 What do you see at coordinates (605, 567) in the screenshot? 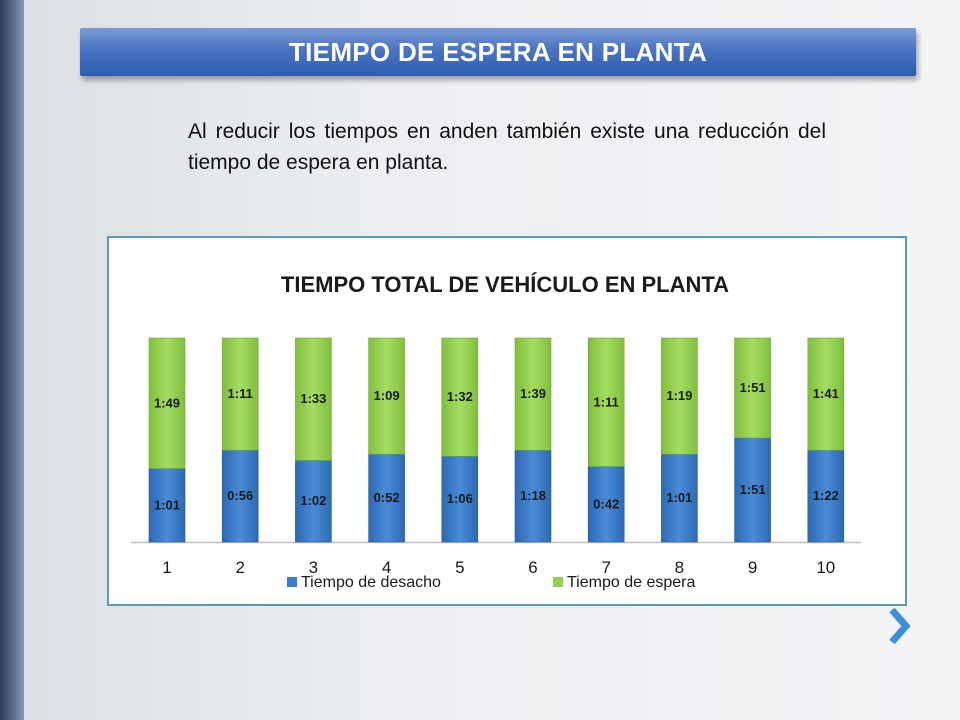
I see `x-tick-label: 7` at bounding box center [605, 567].